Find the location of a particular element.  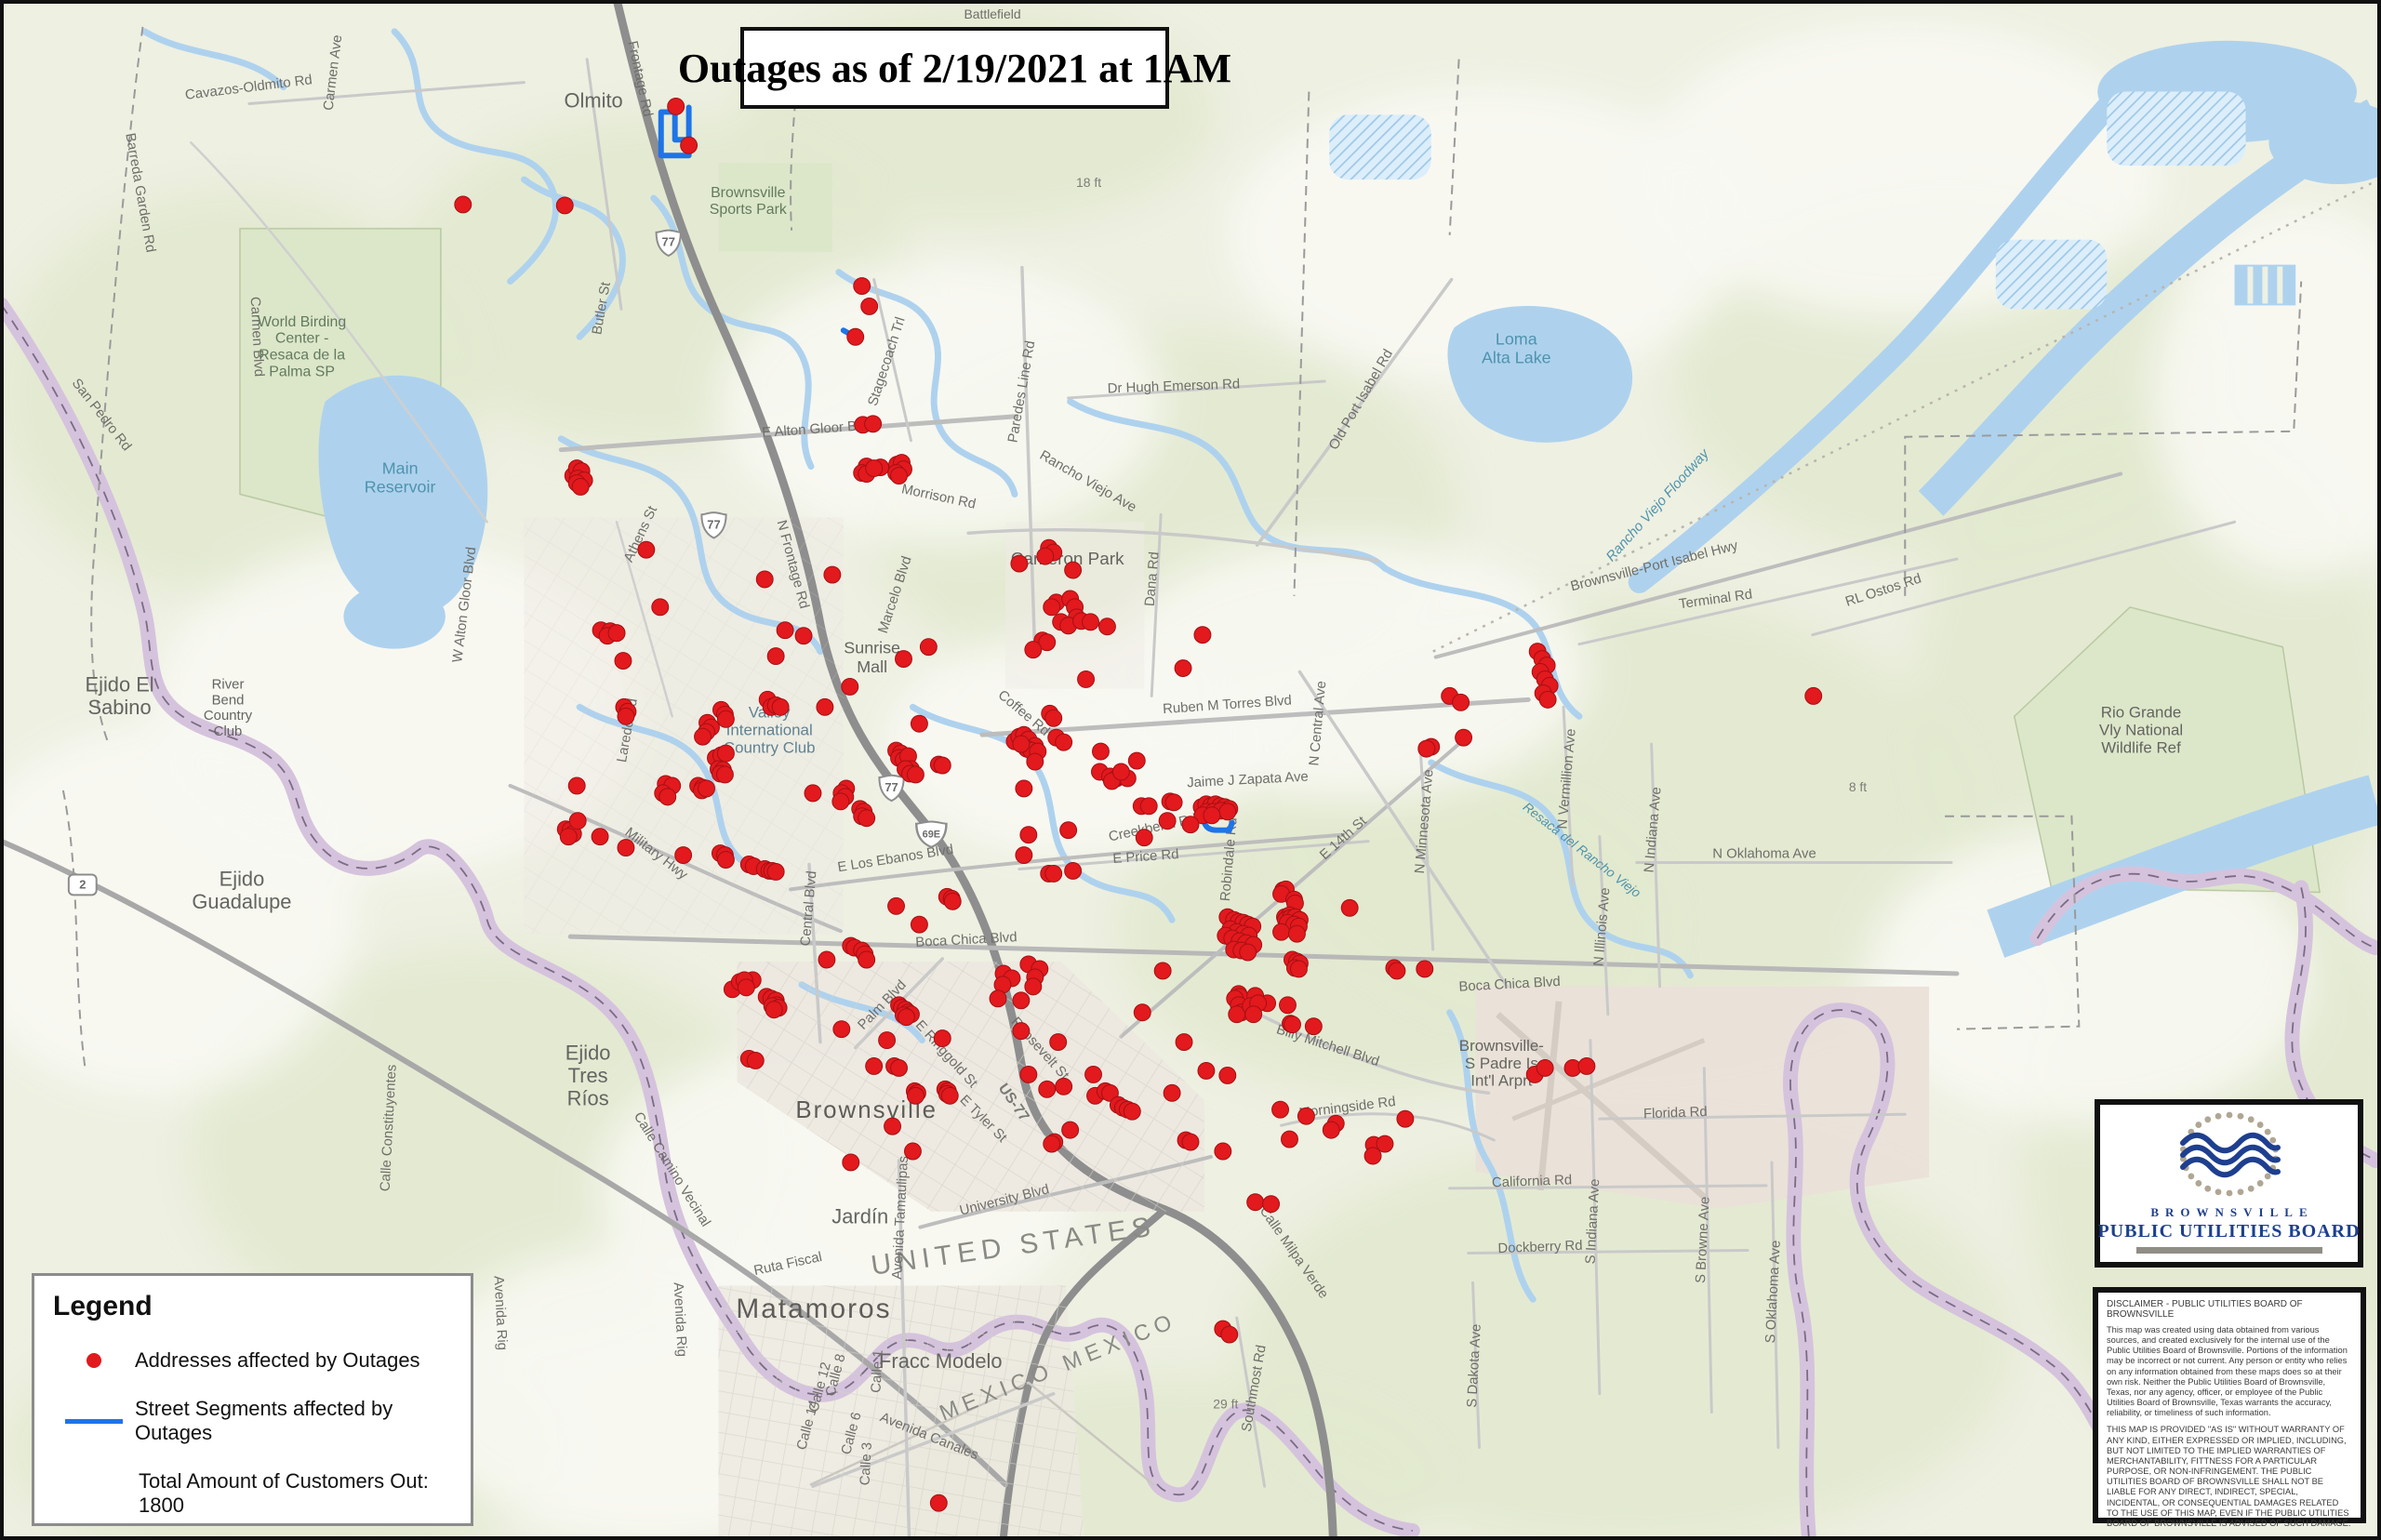

legend-item-addresses: Addresses affected by Outages is located at coordinates (262, 1360).